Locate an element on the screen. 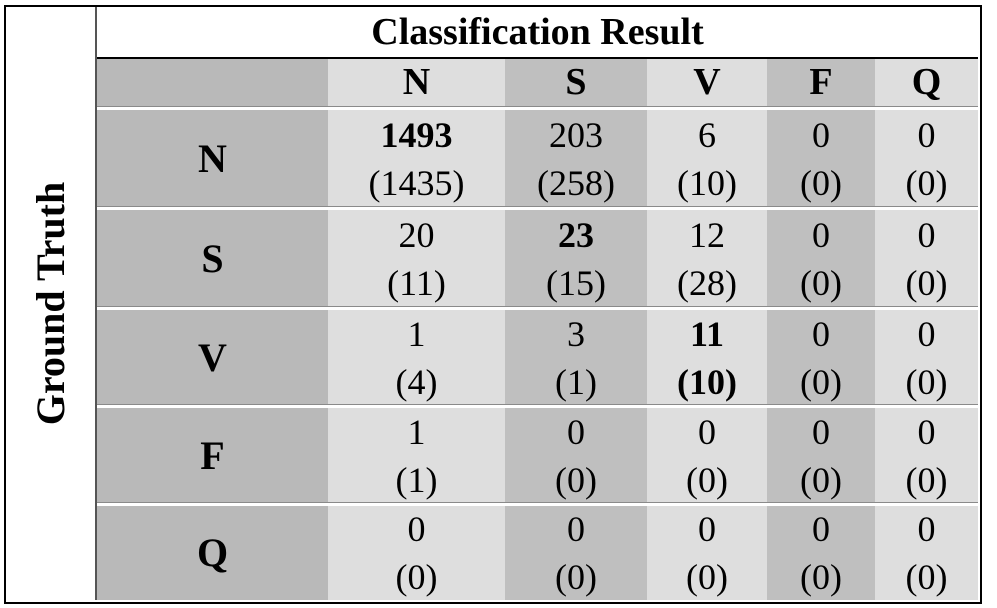 Image resolution: width=997 pixels, height=608 pixels. column-header: V is located at coordinates (707, 82).